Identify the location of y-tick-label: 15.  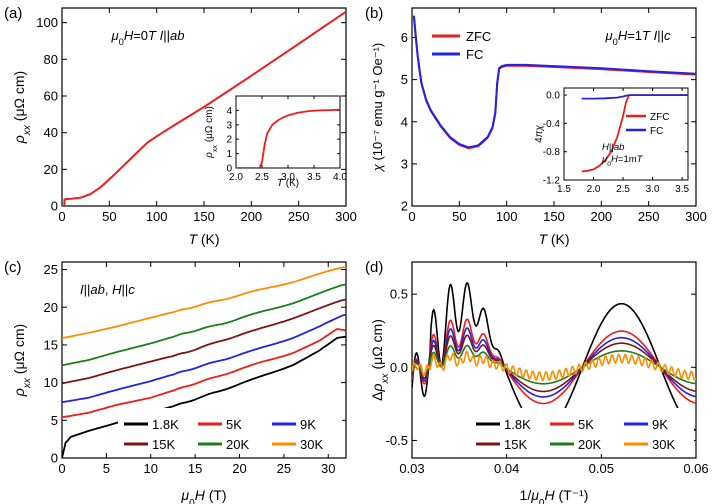
(51, 344).